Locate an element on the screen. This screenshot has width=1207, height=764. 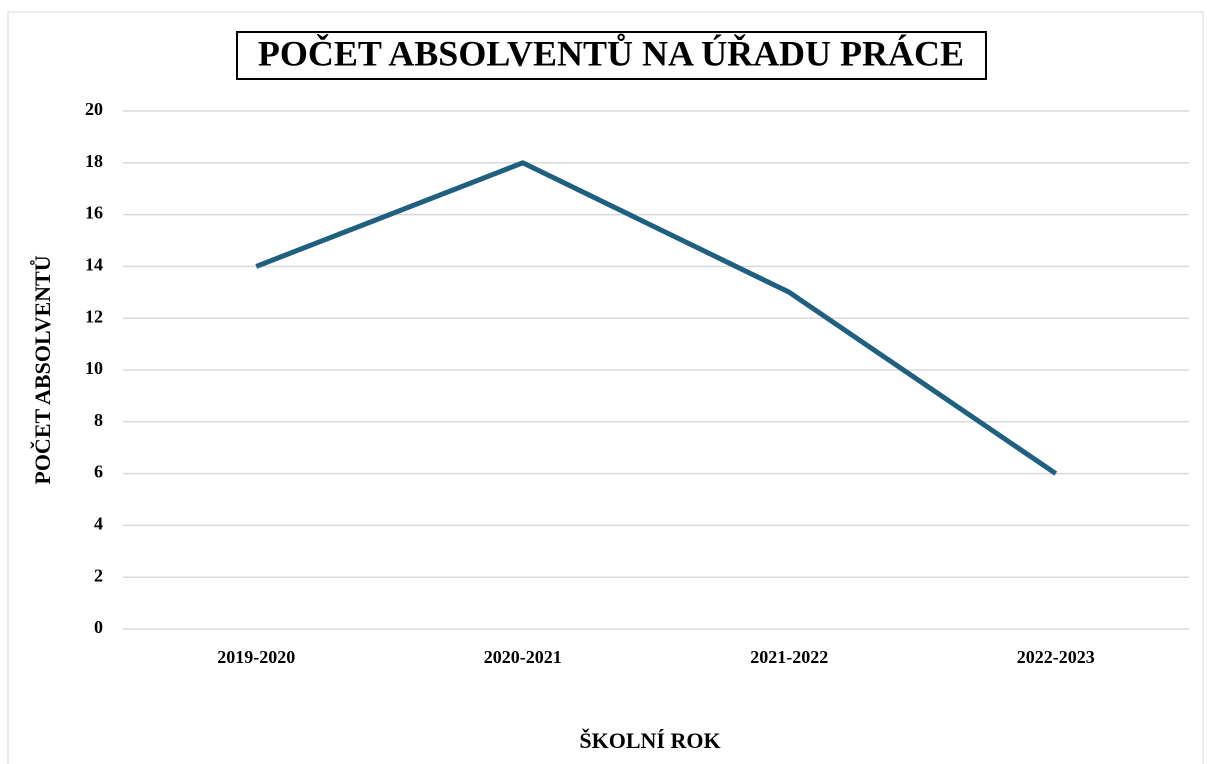
x-axis-label: ŠKOLNÍ ROK is located at coordinates (649, 740).